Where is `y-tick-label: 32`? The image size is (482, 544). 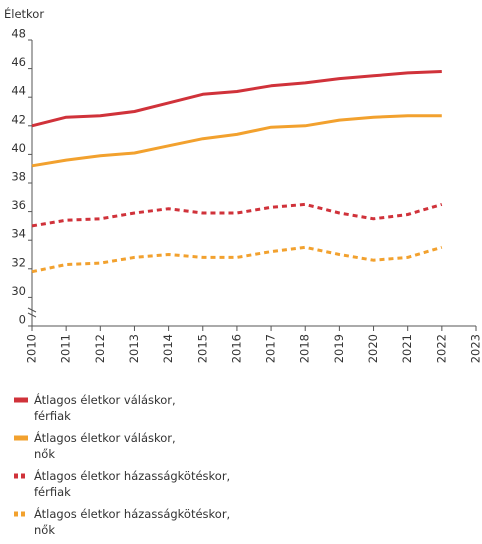
y-tick-label: 32 is located at coordinates (18, 262).